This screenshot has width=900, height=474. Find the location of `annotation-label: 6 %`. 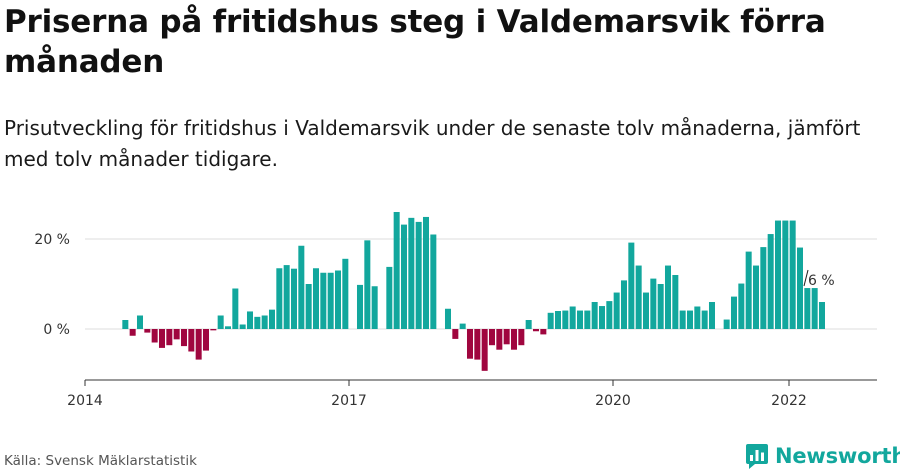

annotation-label: 6 % is located at coordinates (821, 281).